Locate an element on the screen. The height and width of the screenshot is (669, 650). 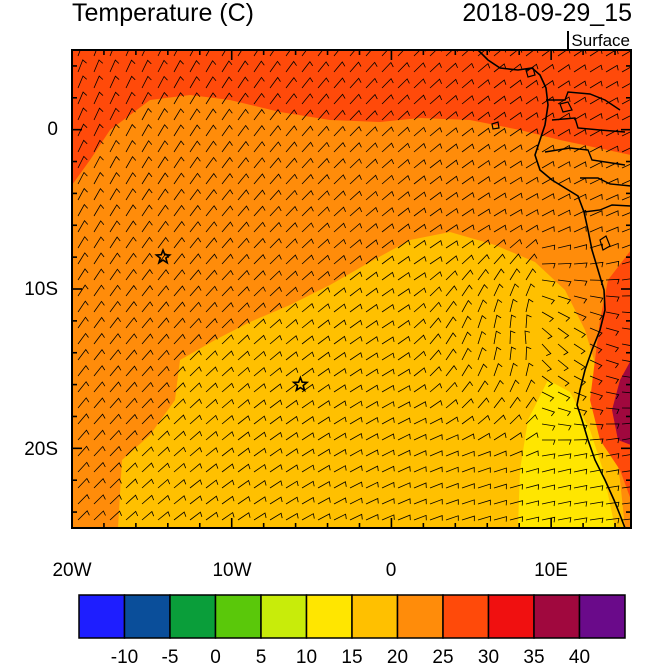
colorbar-label: -5 is located at coordinates (170, 657).